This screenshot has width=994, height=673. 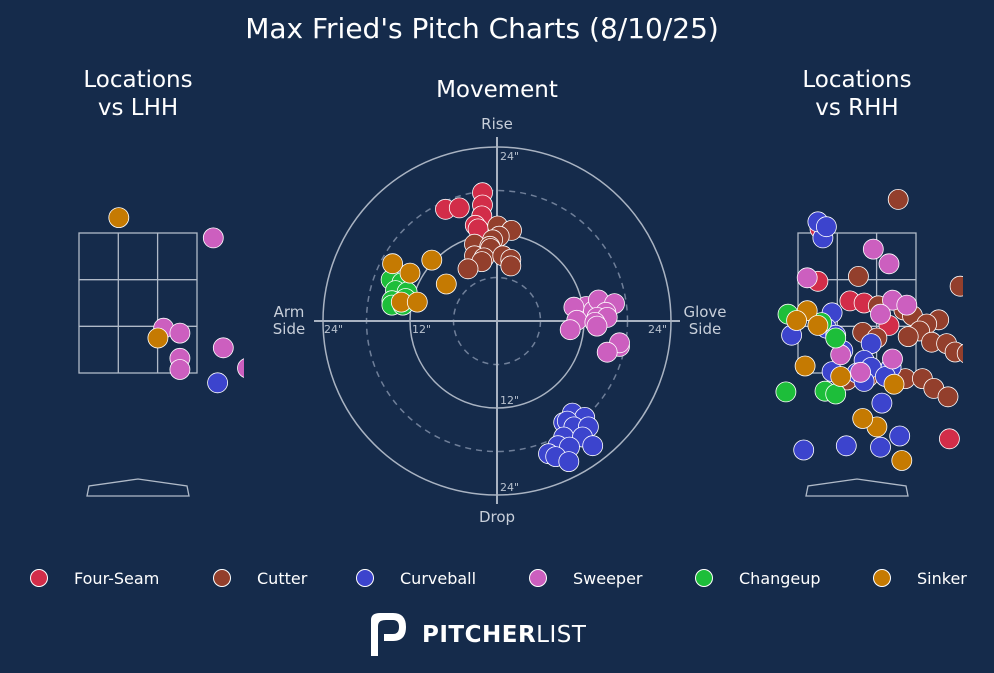 What do you see at coordinates (856, 108) in the screenshot?
I see `rhh-title-line2: vs RHH` at bounding box center [856, 108].